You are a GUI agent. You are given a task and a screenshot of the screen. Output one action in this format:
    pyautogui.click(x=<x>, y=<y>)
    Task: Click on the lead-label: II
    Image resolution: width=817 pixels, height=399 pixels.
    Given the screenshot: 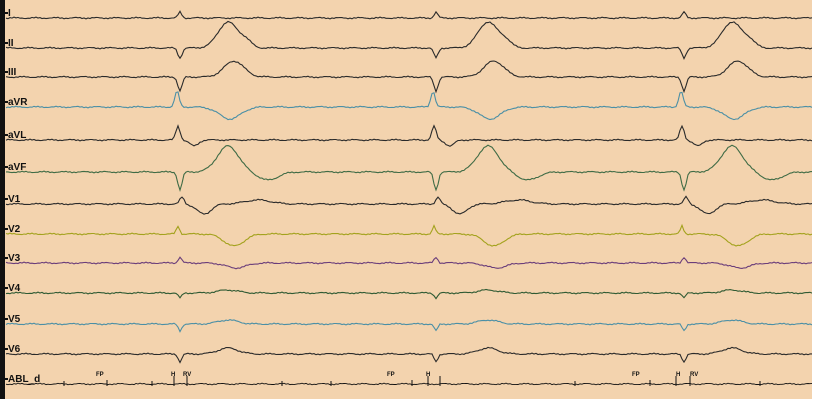 What is the action you would take?
    pyautogui.click(x=11, y=43)
    